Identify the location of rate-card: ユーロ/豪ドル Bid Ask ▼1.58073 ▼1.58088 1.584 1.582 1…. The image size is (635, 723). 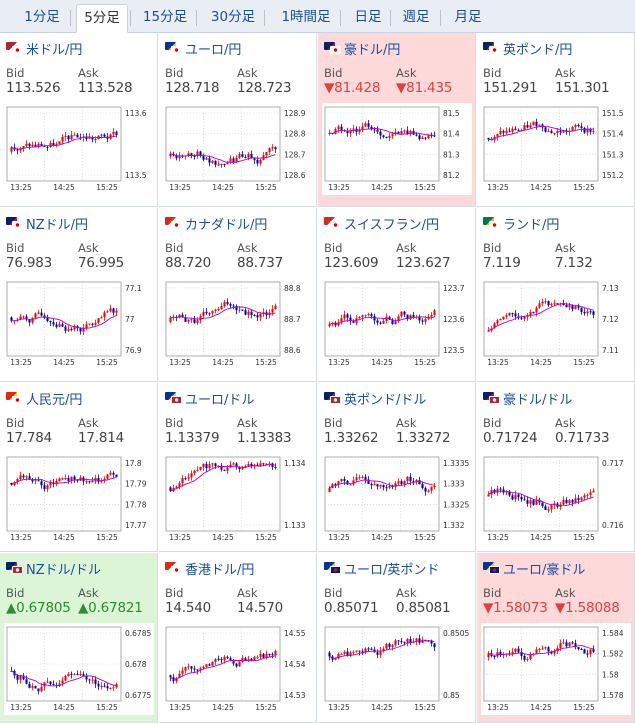
(556, 638).